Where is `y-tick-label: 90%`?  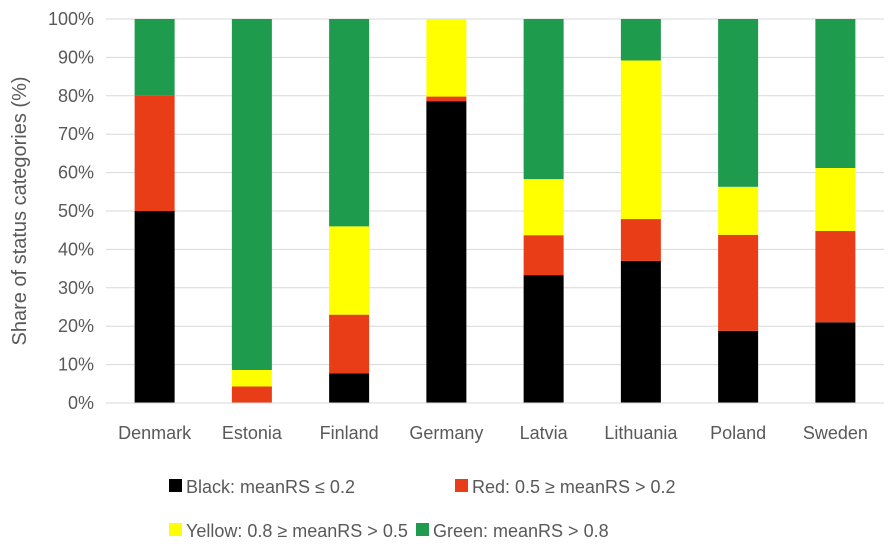 y-tick-label: 90% is located at coordinates (76, 57).